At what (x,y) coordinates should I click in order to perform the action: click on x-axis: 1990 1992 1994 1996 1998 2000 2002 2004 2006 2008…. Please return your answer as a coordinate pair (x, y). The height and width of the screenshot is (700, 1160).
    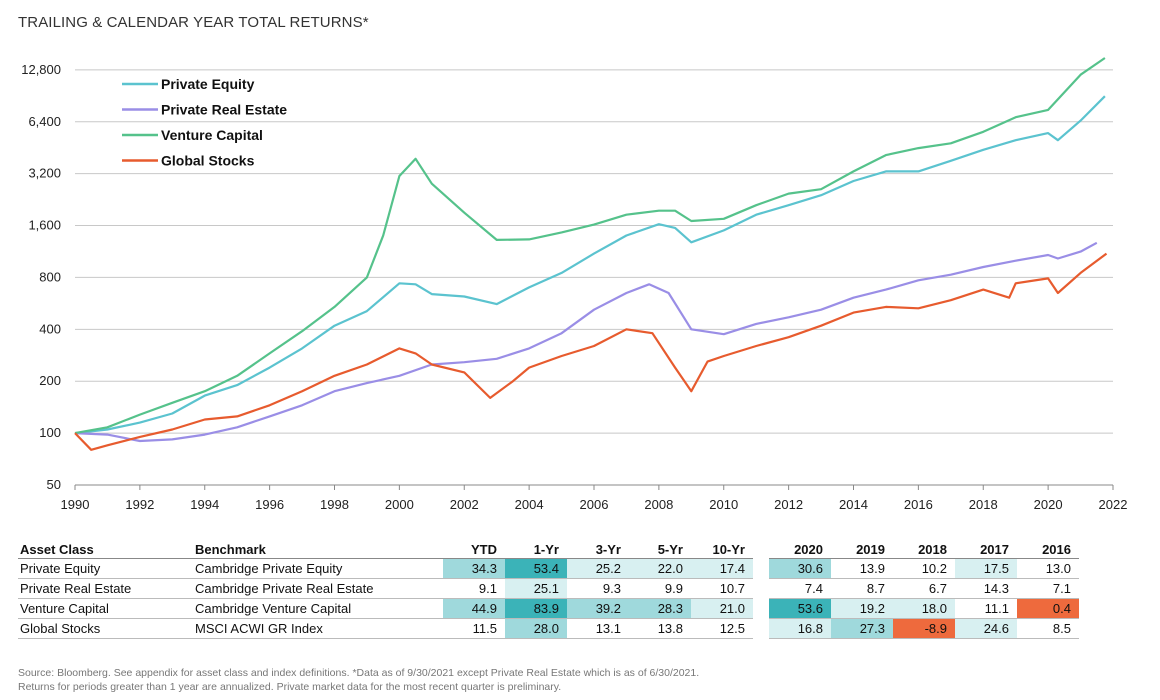
    Looking at the image, I should click on (594, 498).